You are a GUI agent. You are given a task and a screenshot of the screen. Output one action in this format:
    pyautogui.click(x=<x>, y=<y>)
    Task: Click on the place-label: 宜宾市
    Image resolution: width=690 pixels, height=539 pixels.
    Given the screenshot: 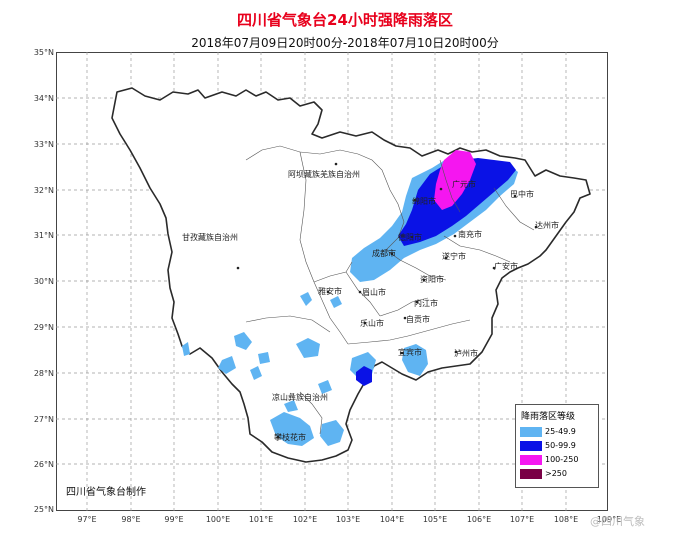 What is the action you would take?
    pyautogui.click(x=410, y=352)
    